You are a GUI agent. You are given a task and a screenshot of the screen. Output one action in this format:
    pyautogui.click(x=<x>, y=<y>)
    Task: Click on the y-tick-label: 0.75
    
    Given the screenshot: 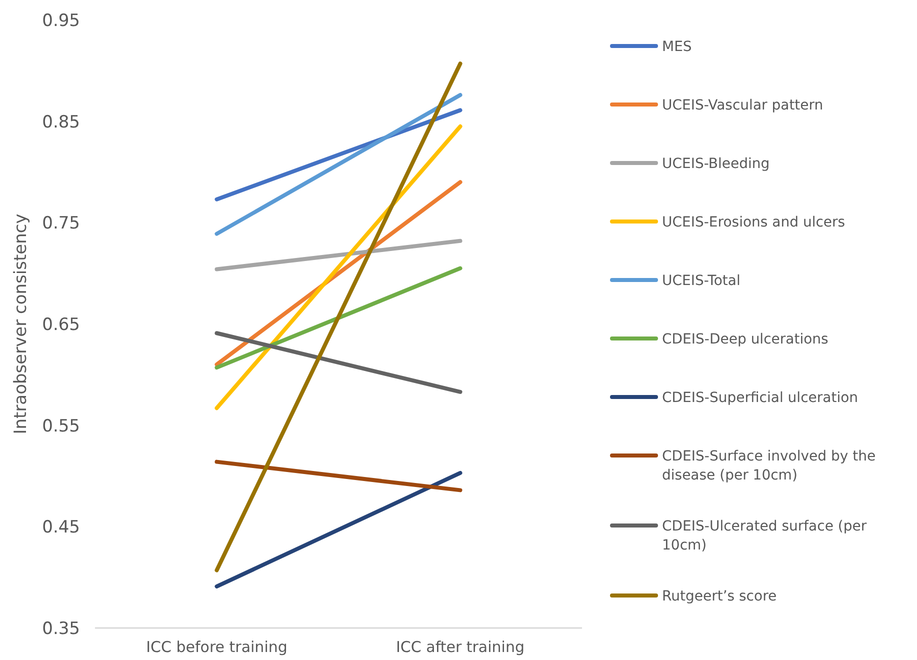 What is the action you would take?
    pyautogui.click(x=61, y=224)
    